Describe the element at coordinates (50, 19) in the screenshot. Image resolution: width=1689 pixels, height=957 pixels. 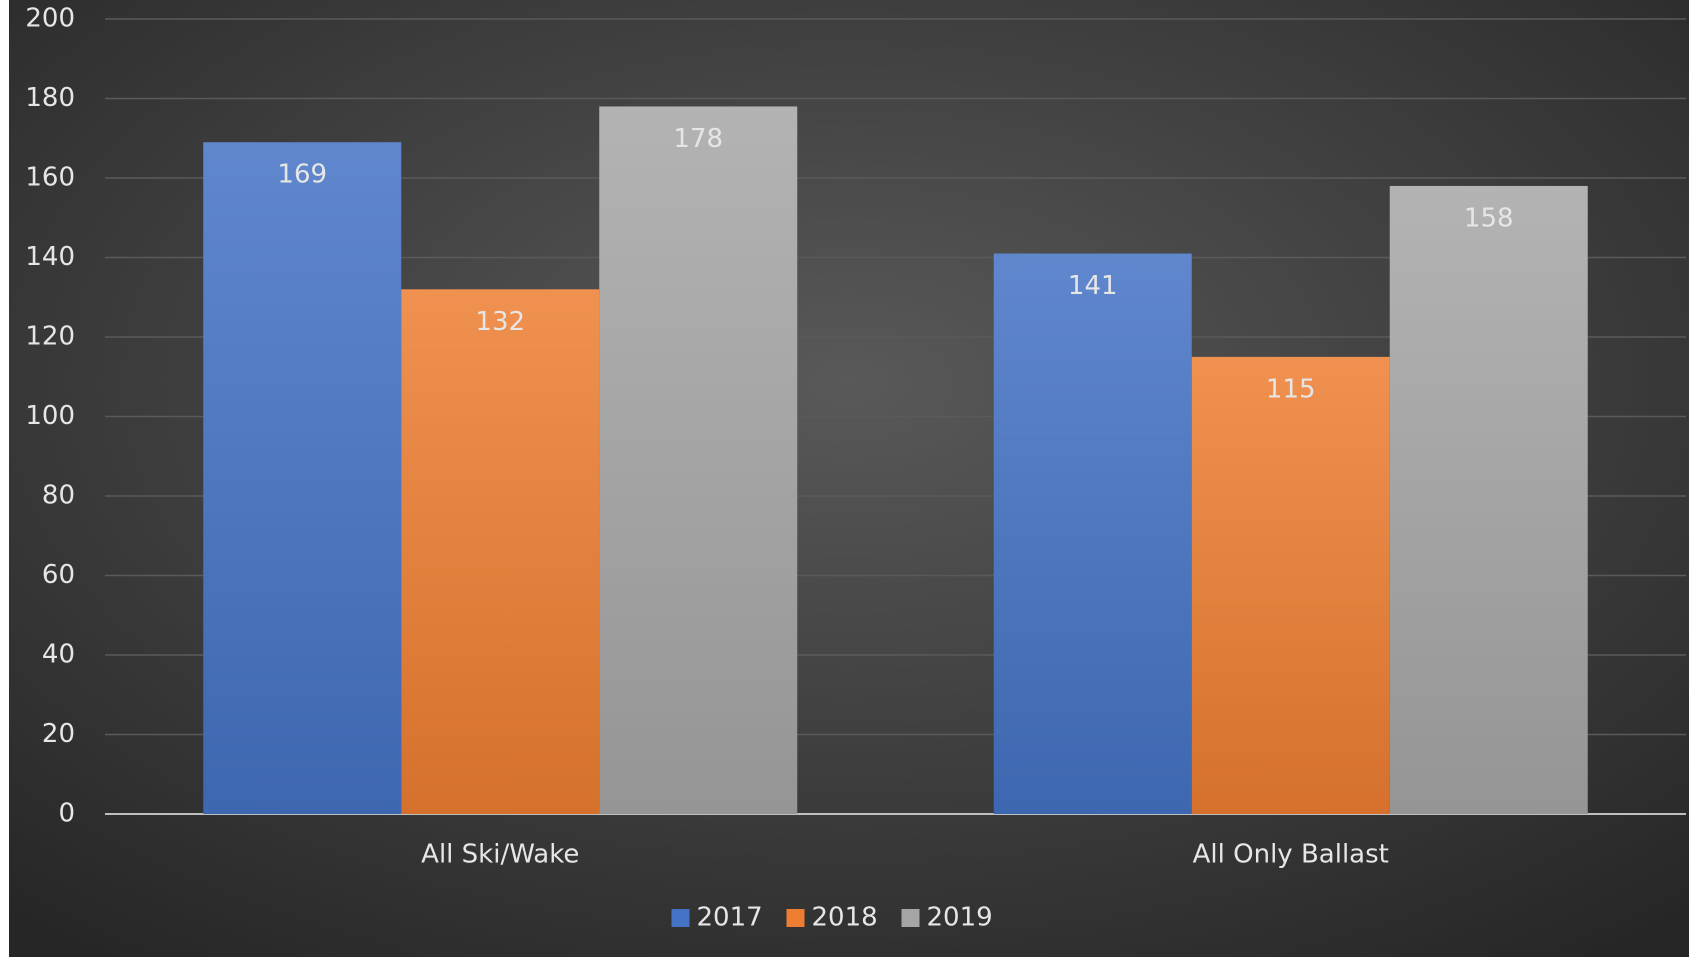
I see `y-tick-label: 200` at that location.